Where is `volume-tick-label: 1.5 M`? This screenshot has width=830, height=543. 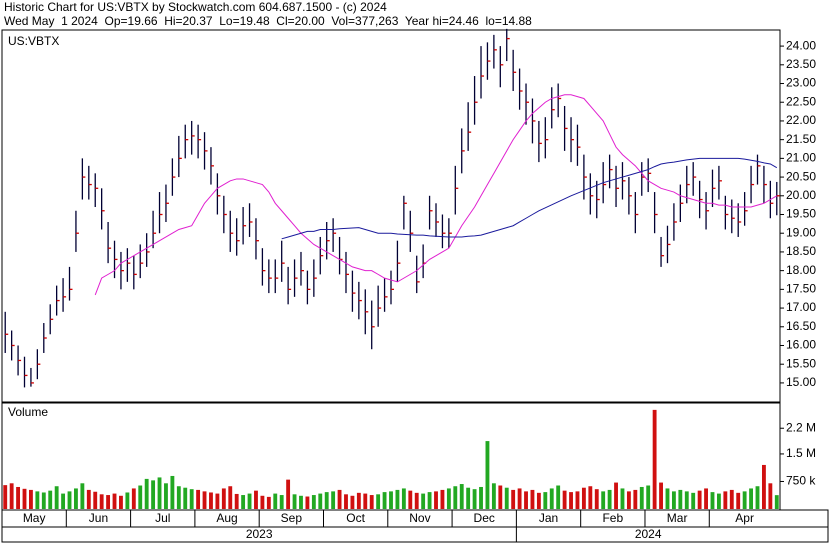
volume-tick-label: 1.5 M is located at coordinates (801, 453).